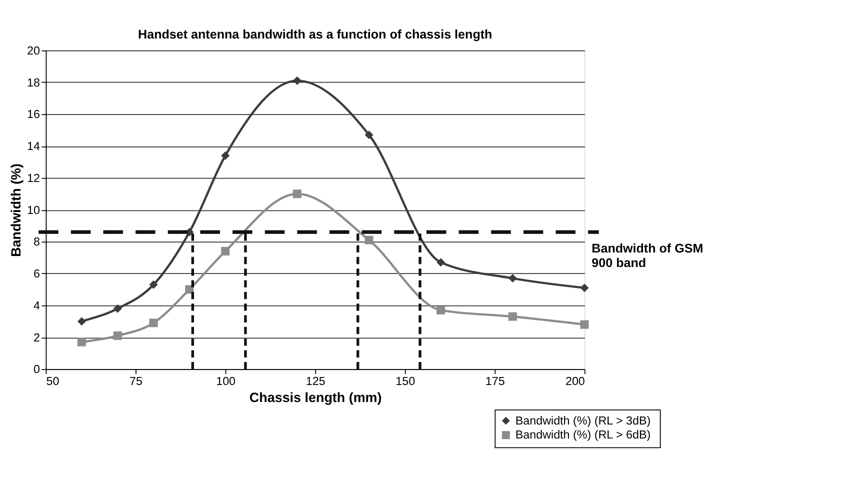 Image resolution: width=861 pixels, height=498 pixels. Describe the element at coordinates (226, 381) in the screenshot. I see `x-tick-label: 100` at that location.